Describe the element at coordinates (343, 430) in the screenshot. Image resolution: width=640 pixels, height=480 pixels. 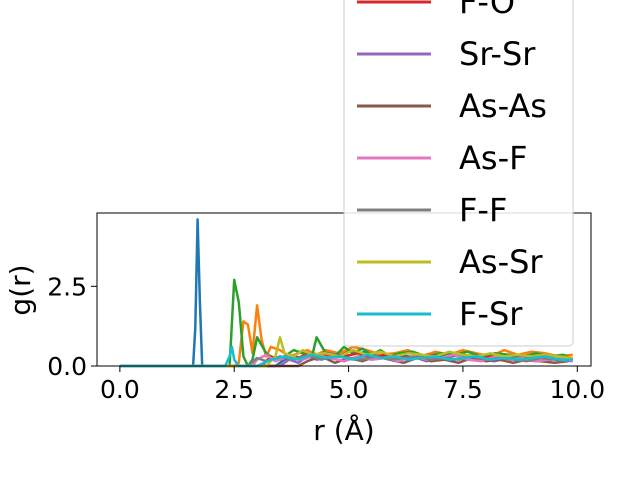
I see `x-axis-label: r (Å)` at that location.